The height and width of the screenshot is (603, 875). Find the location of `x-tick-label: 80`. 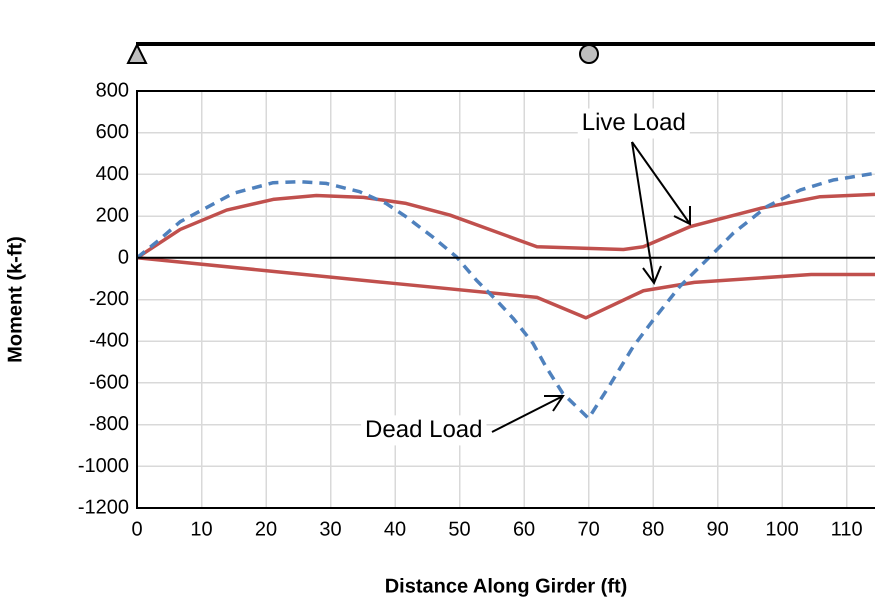

x-tick-label: 80 is located at coordinates (653, 529).